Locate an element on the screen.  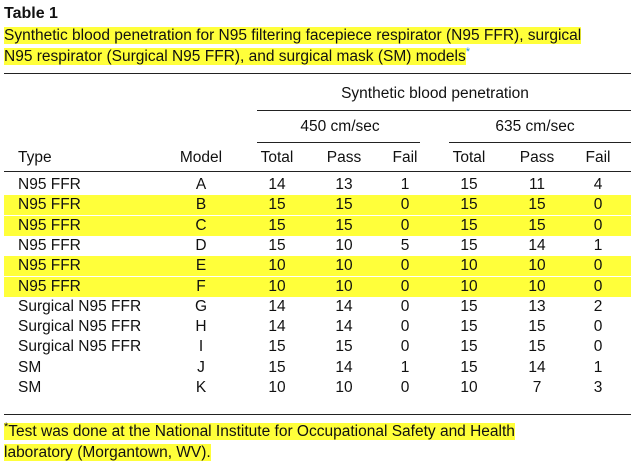
footnote-marker: * is located at coordinates (6, 426).